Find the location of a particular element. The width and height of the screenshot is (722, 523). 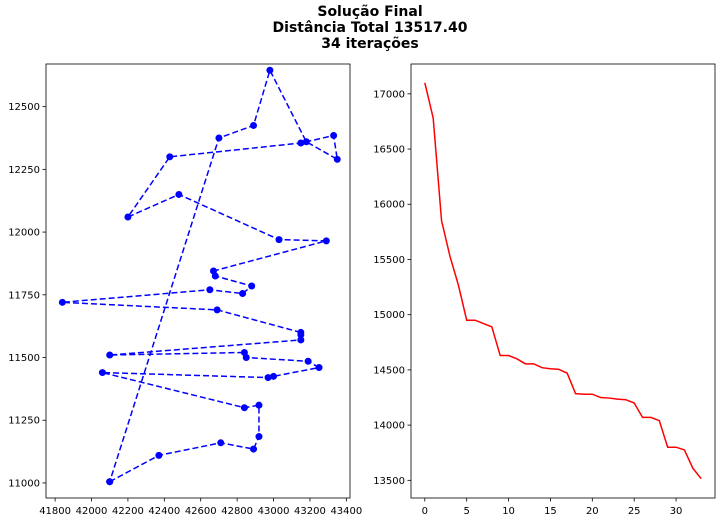

y-tick-label: 11000 is located at coordinates (24, 483).